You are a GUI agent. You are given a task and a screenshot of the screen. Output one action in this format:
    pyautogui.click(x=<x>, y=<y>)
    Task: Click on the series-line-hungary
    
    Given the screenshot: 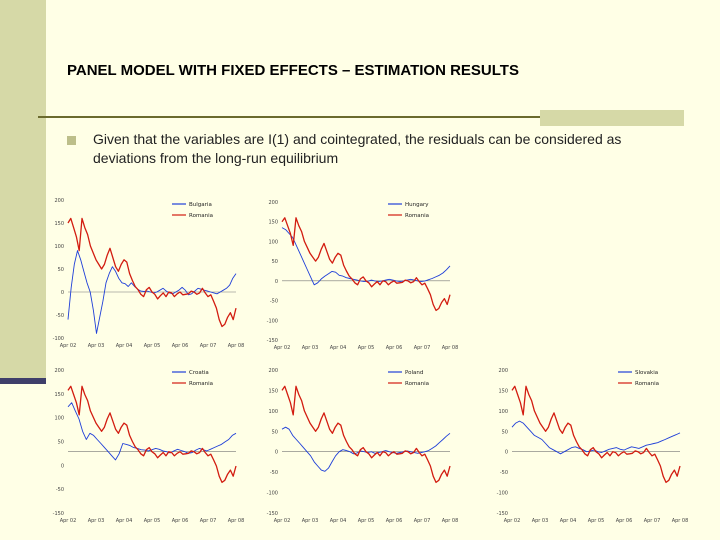 What is the action you would take?
    pyautogui.click(x=366, y=256)
    